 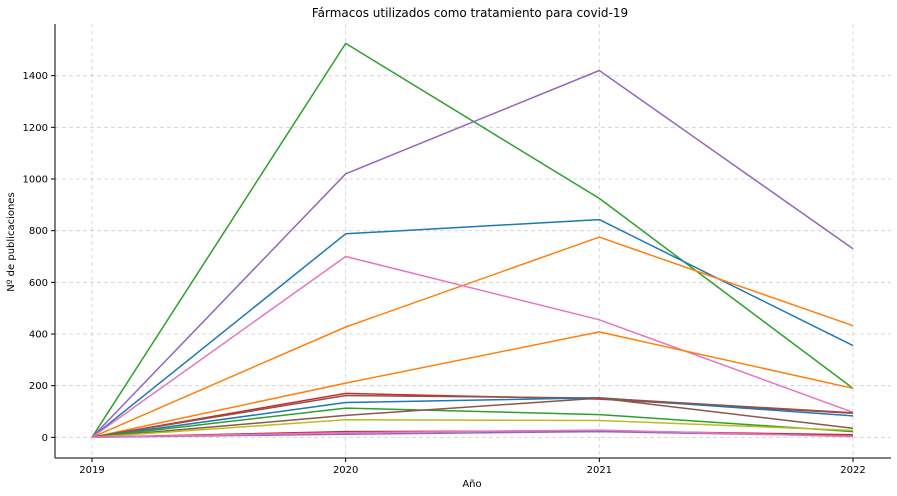 I want to click on x-tick-label: 2022, so click(x=852, y=470).